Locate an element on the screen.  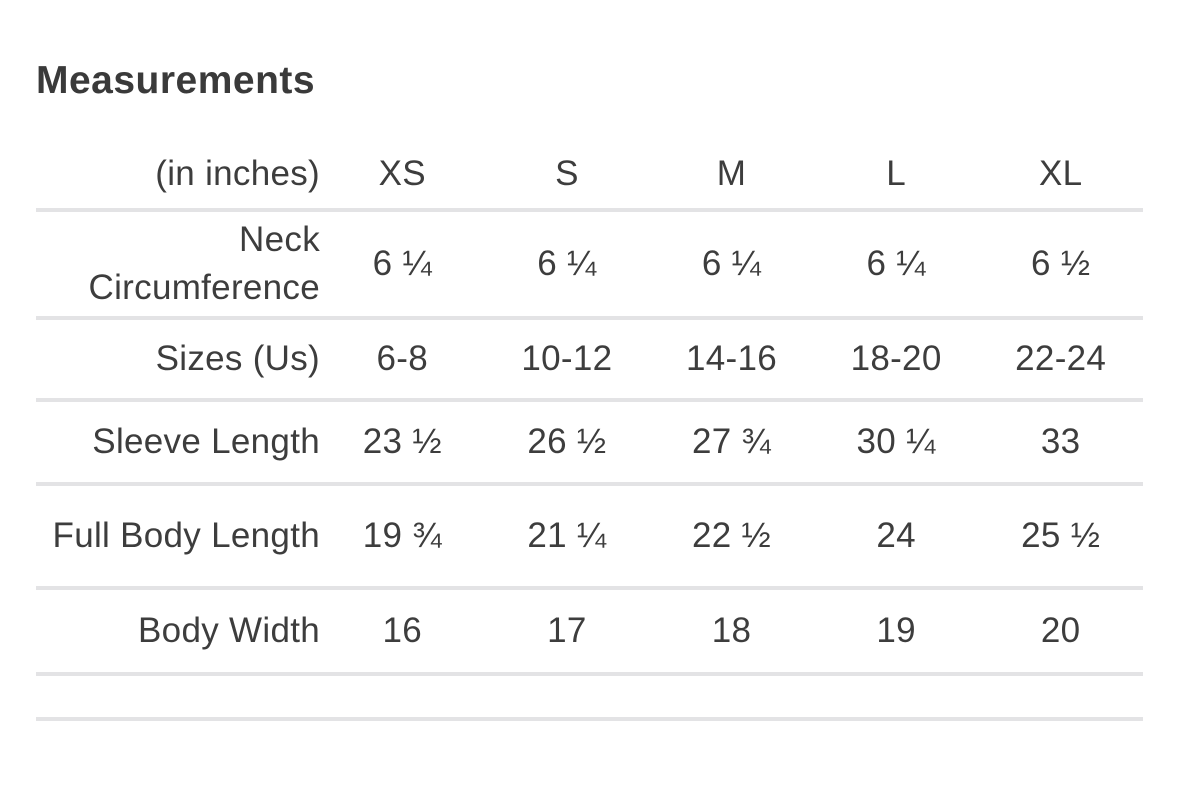
measurement-value: 19 is located at coordinates (896, 630).